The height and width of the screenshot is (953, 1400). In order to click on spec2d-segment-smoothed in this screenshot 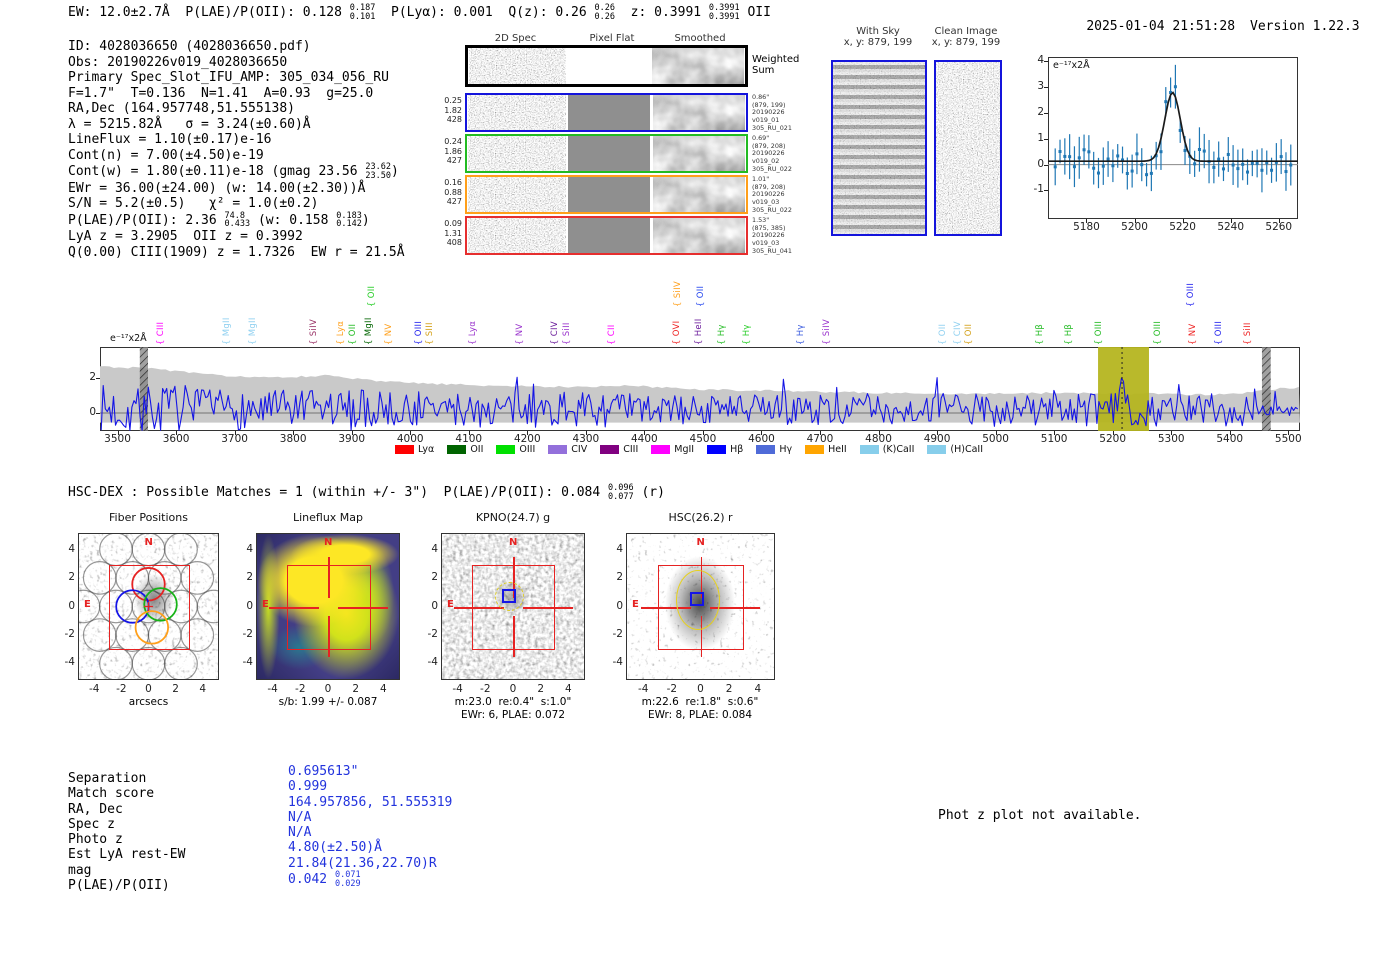, I will do `click(699, 194)`.